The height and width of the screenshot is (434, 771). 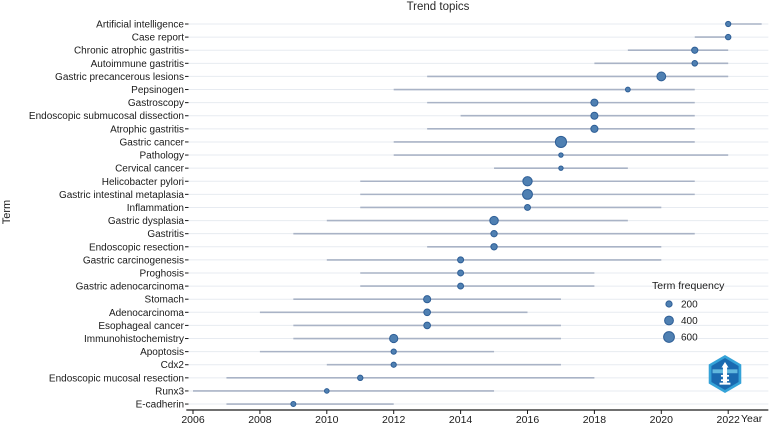 I want to click on x-tick-label: 2008, so click(x=260, y=420).